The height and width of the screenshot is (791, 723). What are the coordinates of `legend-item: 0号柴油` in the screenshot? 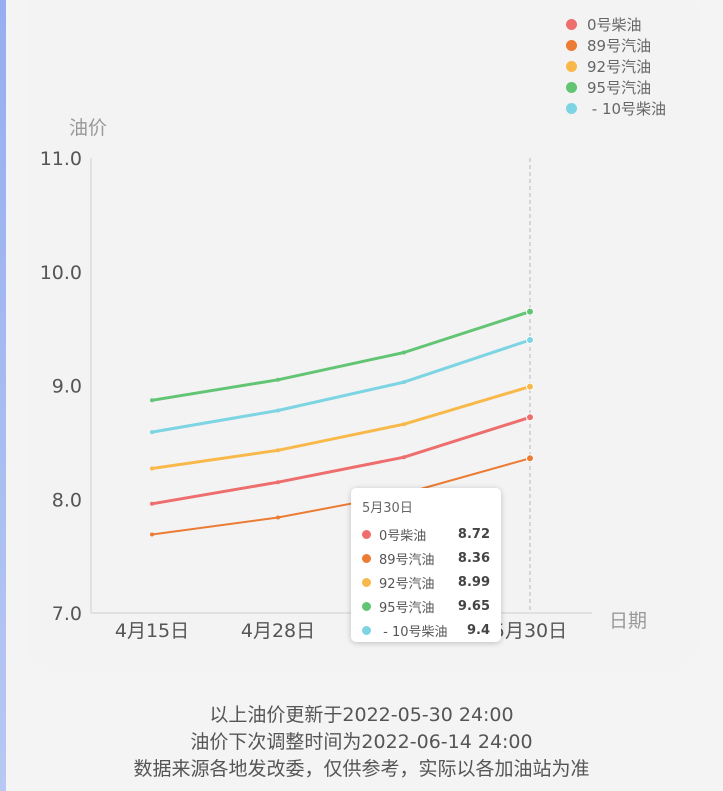 It's located at (616, 24).